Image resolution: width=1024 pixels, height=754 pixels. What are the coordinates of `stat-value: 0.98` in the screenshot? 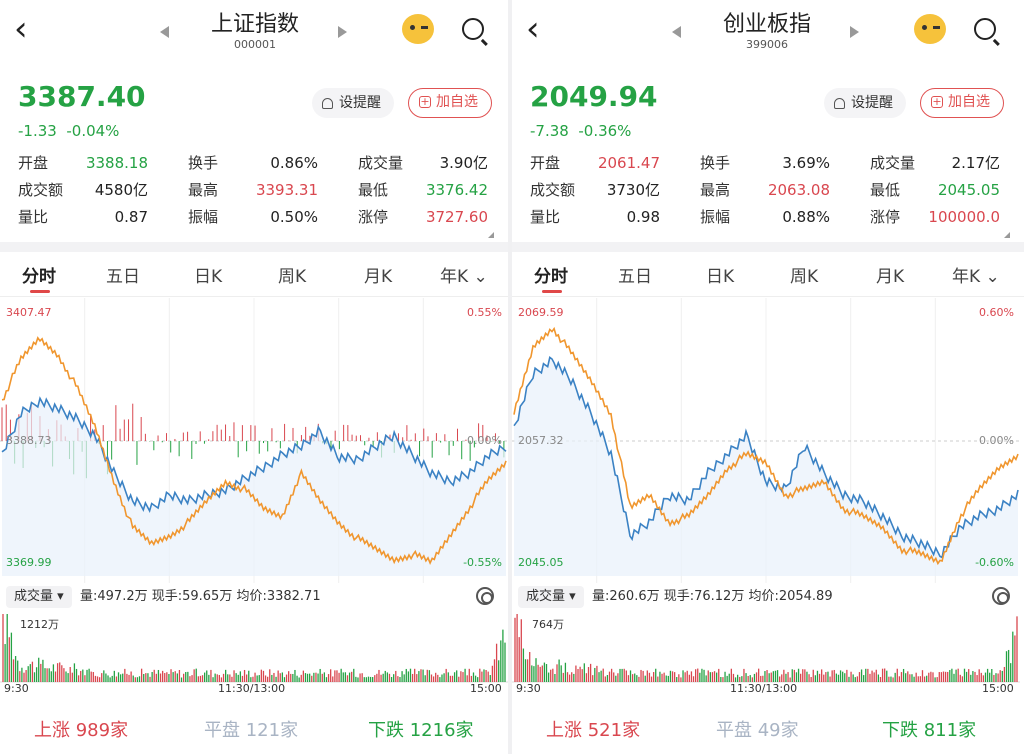 It's located at (643, 217).